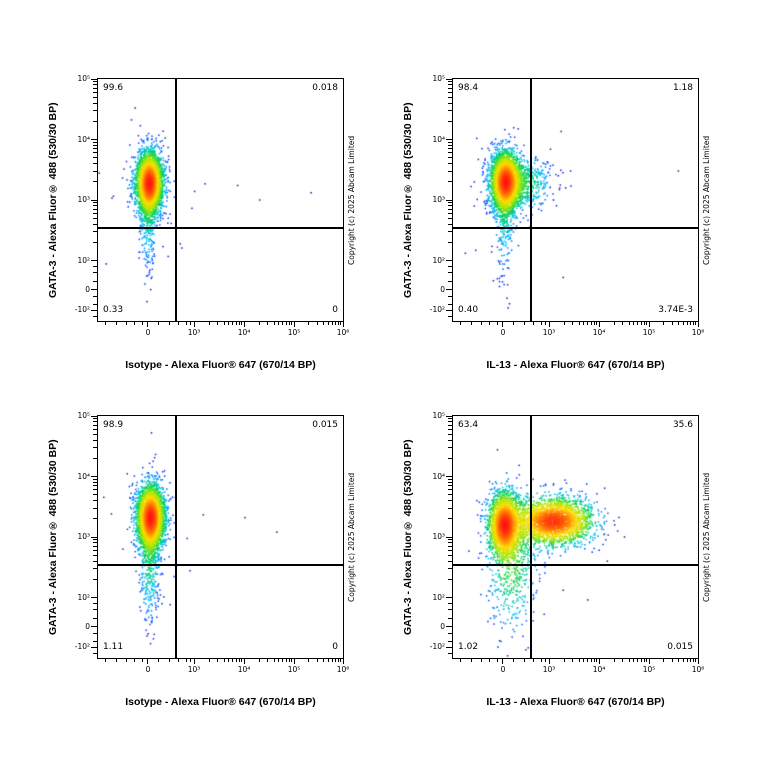 The width and height of the screenshot is (768, 768). I want to click on plot-area: 63.4 35.6 1.02 0.015, so click(575, 537).